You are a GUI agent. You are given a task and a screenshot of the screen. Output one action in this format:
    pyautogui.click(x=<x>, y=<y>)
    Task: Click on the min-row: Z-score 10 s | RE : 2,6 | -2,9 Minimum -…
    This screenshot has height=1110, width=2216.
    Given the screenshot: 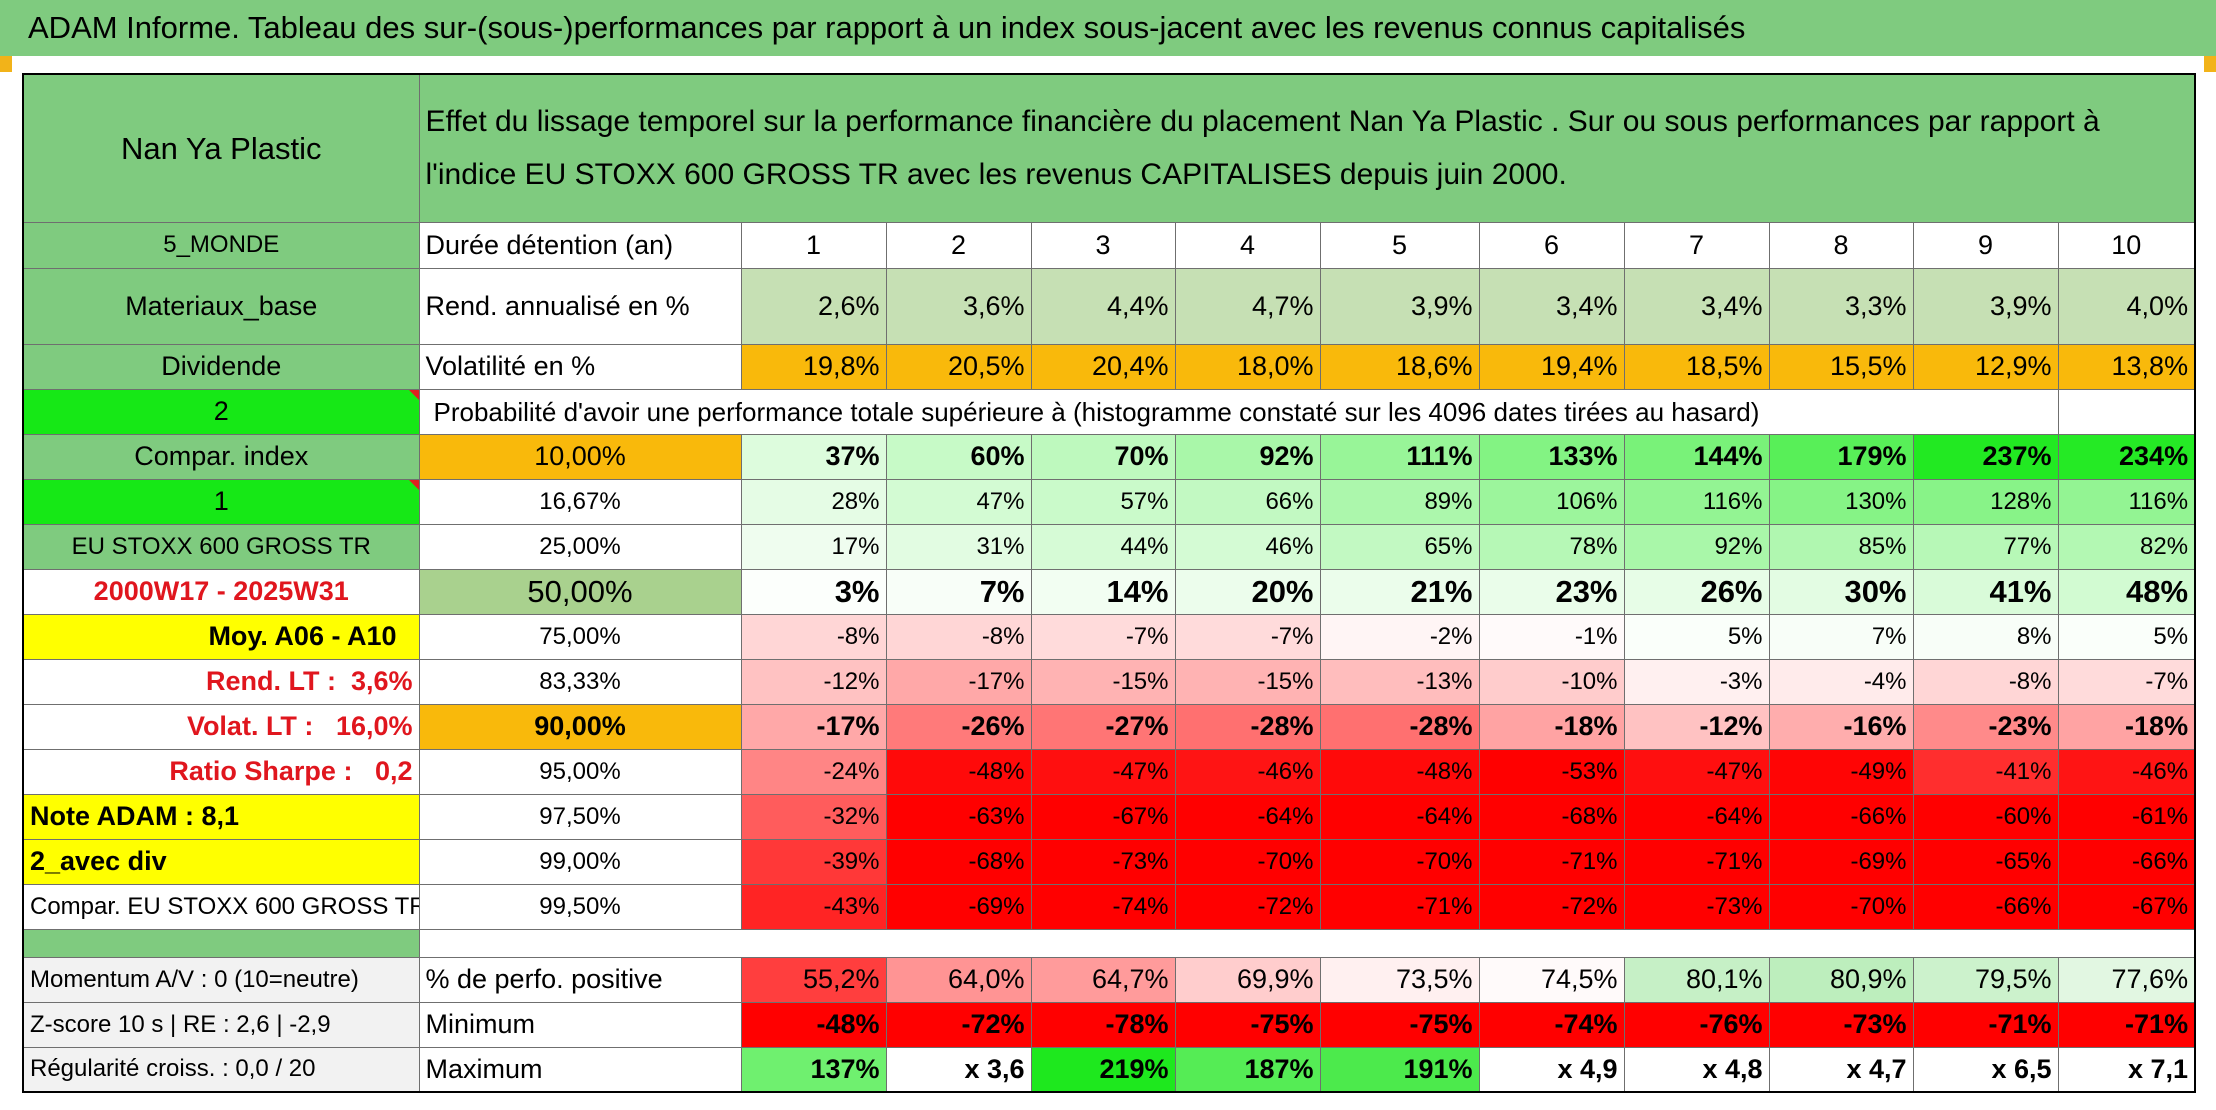 What is the action you would take?
    pyautogui.click(x=1109, y=1024)
    